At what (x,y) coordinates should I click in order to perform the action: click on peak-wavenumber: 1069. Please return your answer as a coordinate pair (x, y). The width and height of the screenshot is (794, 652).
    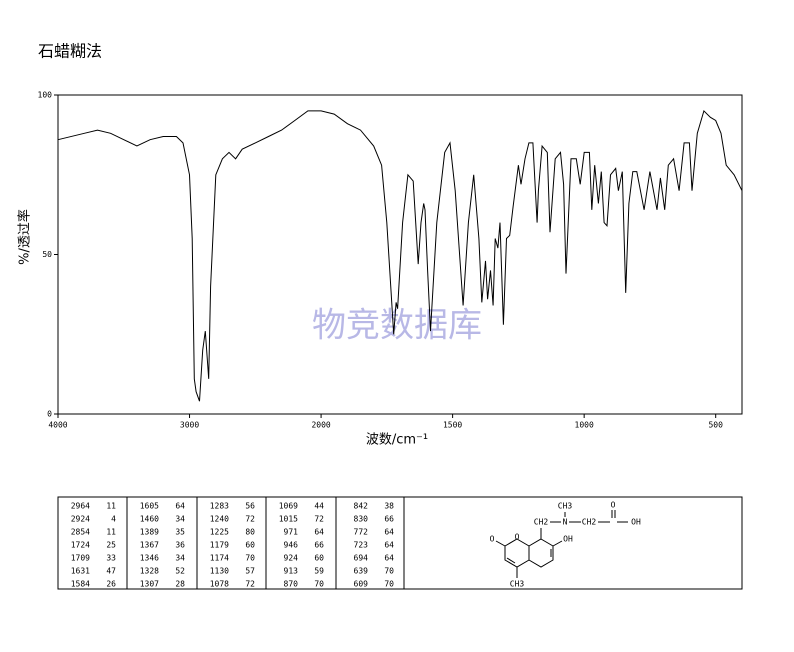
    Looking at the image, I should click on (288, 506).